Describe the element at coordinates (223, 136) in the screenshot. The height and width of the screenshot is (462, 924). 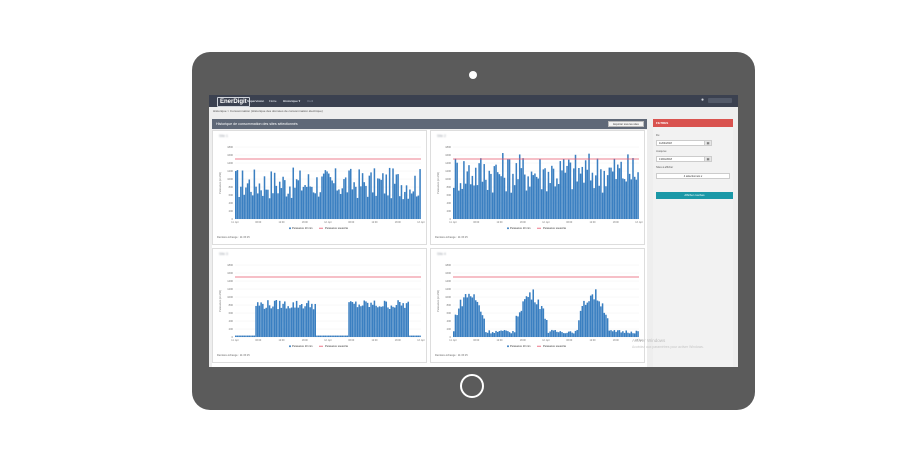
I see `chart-title: Site 1` at that location.